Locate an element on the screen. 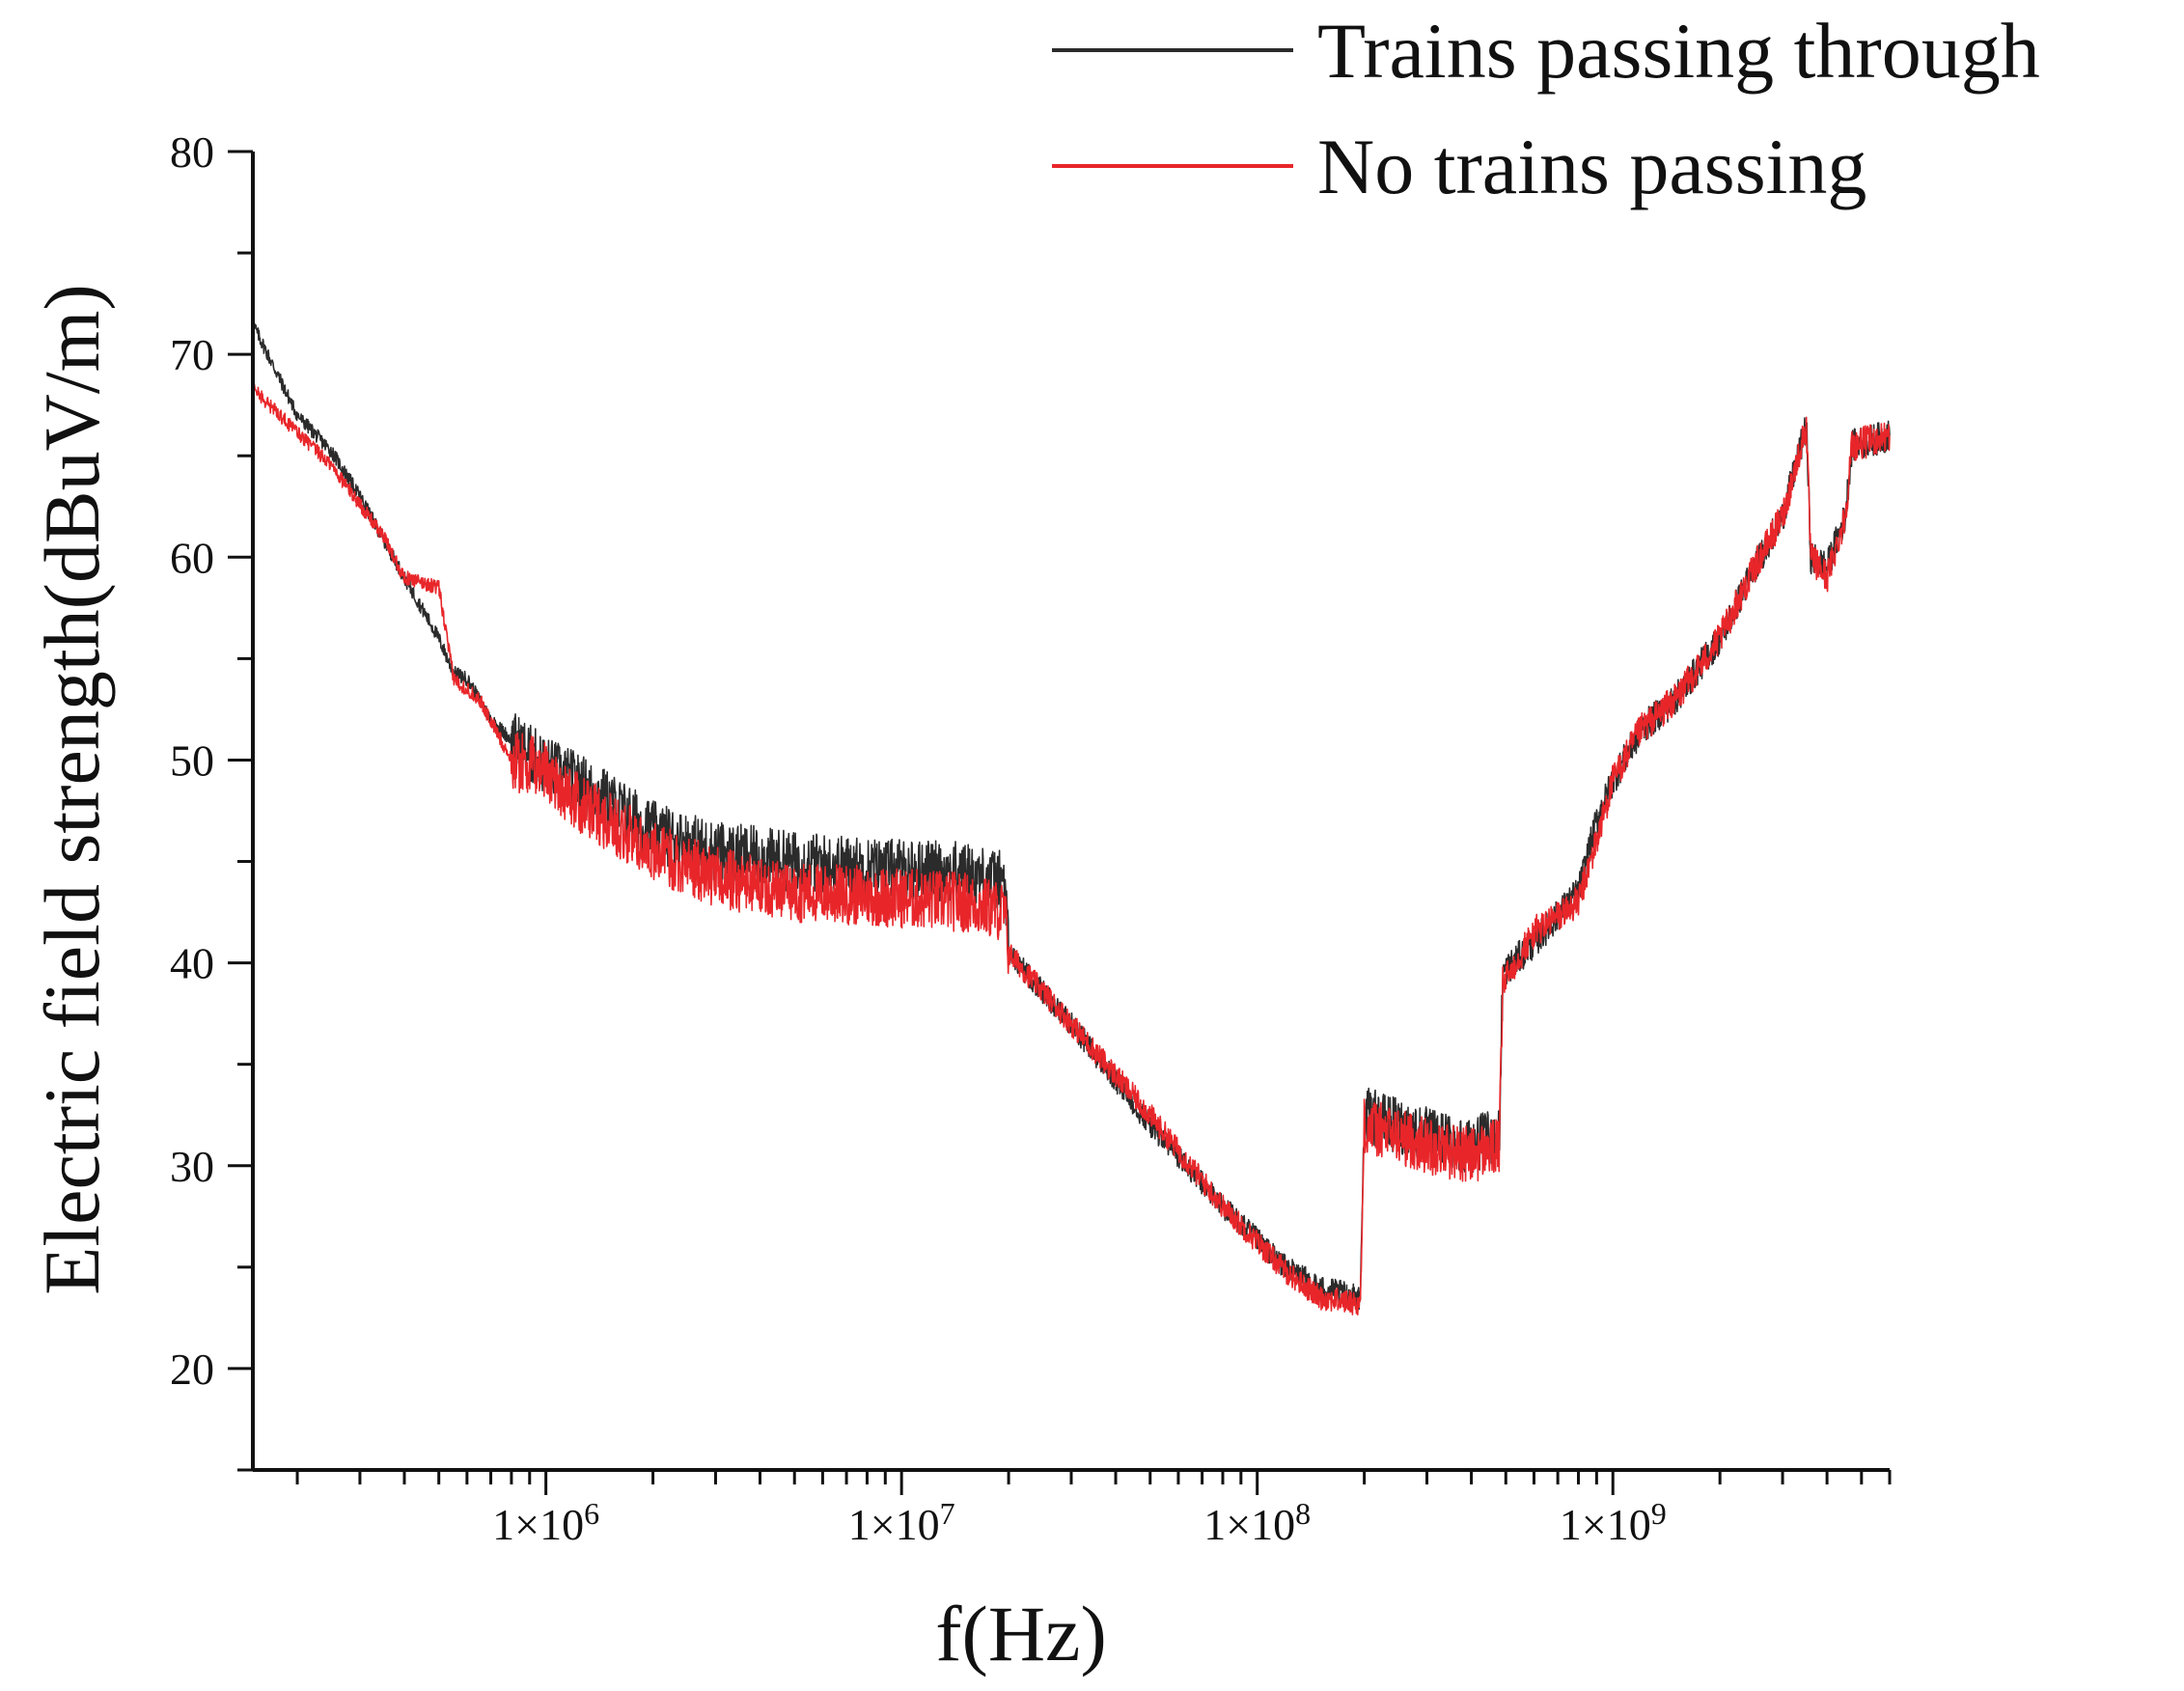 This screenshot has height=1691, width=2184. x-tick-label: 1×10⁹ is located at coordinates (1614, 1522).